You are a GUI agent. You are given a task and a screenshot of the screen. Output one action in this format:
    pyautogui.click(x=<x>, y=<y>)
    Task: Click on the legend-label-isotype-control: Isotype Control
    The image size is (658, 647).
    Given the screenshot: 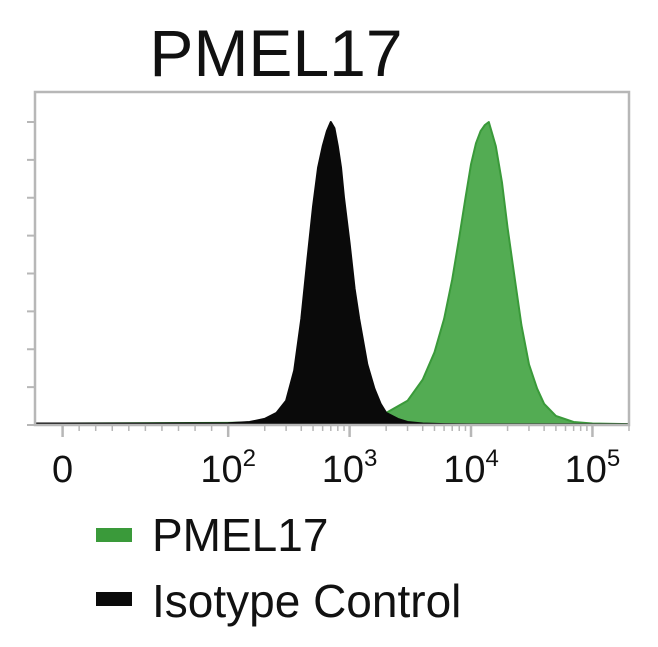 What is the action you would take?
    pyautogui.click(x=306, y=601)
    